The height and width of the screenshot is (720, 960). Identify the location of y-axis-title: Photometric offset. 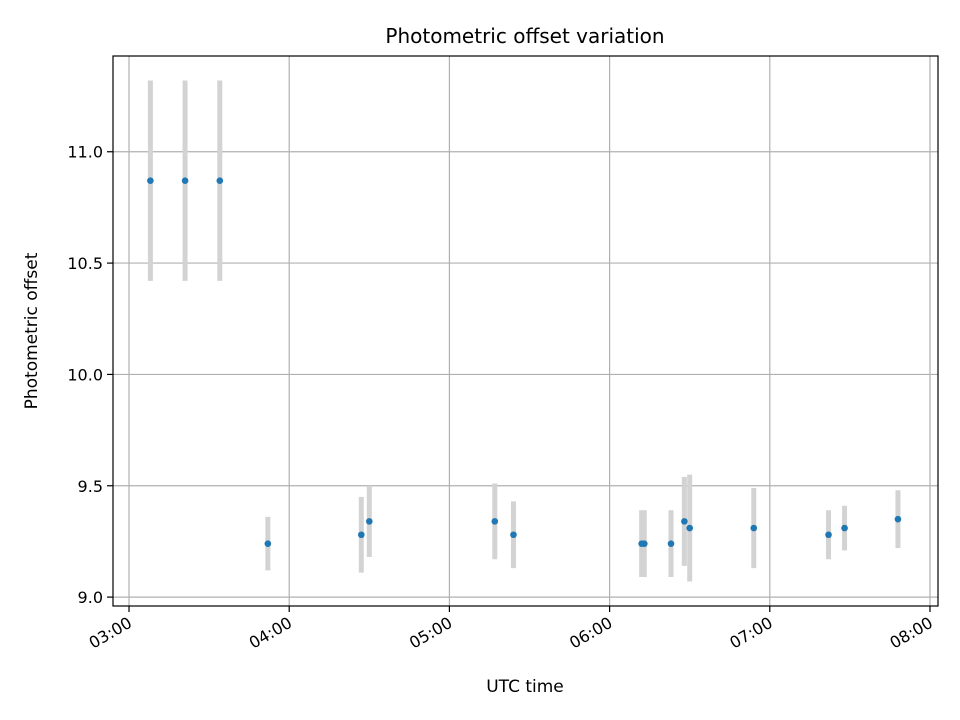
(32, 330).